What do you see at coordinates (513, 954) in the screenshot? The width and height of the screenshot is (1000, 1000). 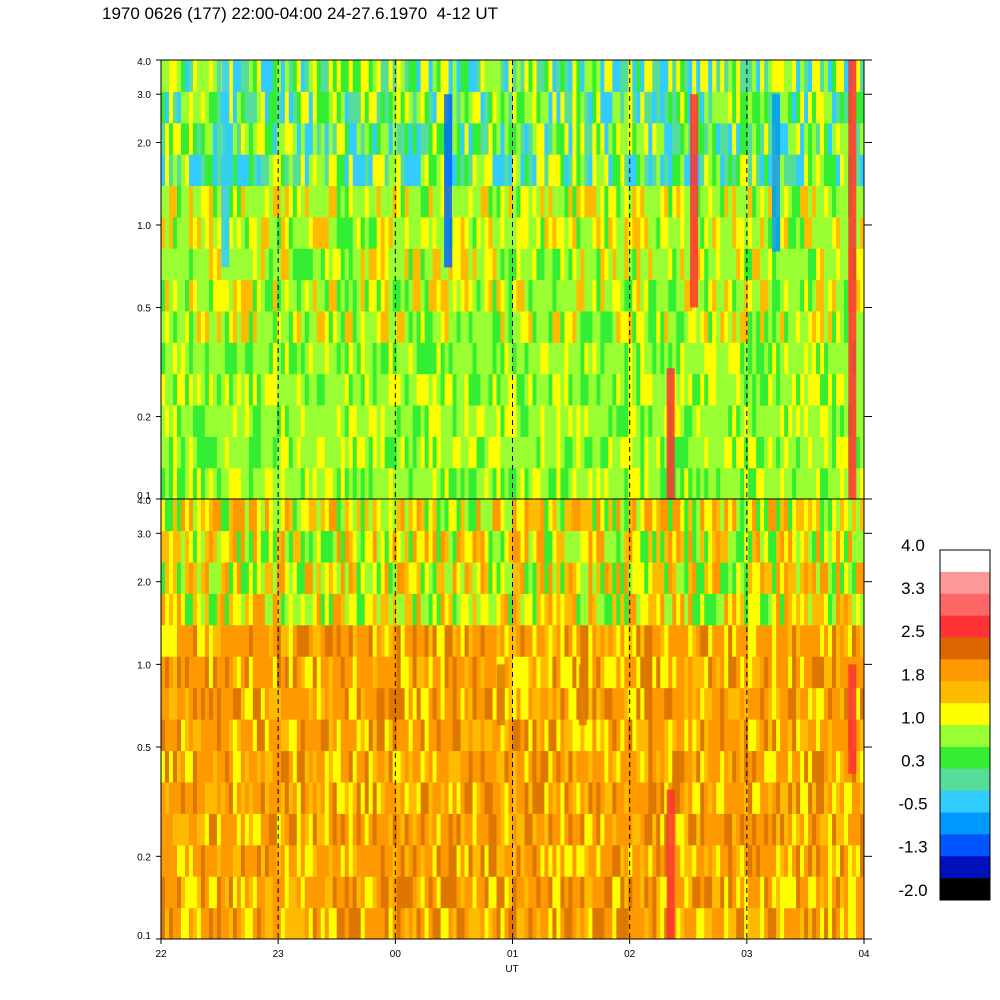 I see `x-tick-label: 01` at bounding box center [513, 954].